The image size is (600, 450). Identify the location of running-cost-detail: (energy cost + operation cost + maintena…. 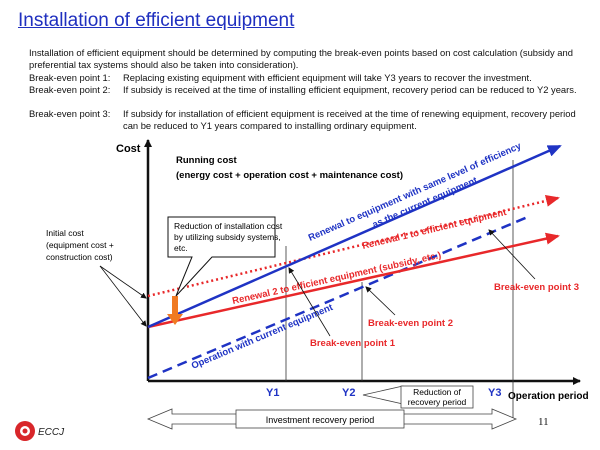
(289, 175).